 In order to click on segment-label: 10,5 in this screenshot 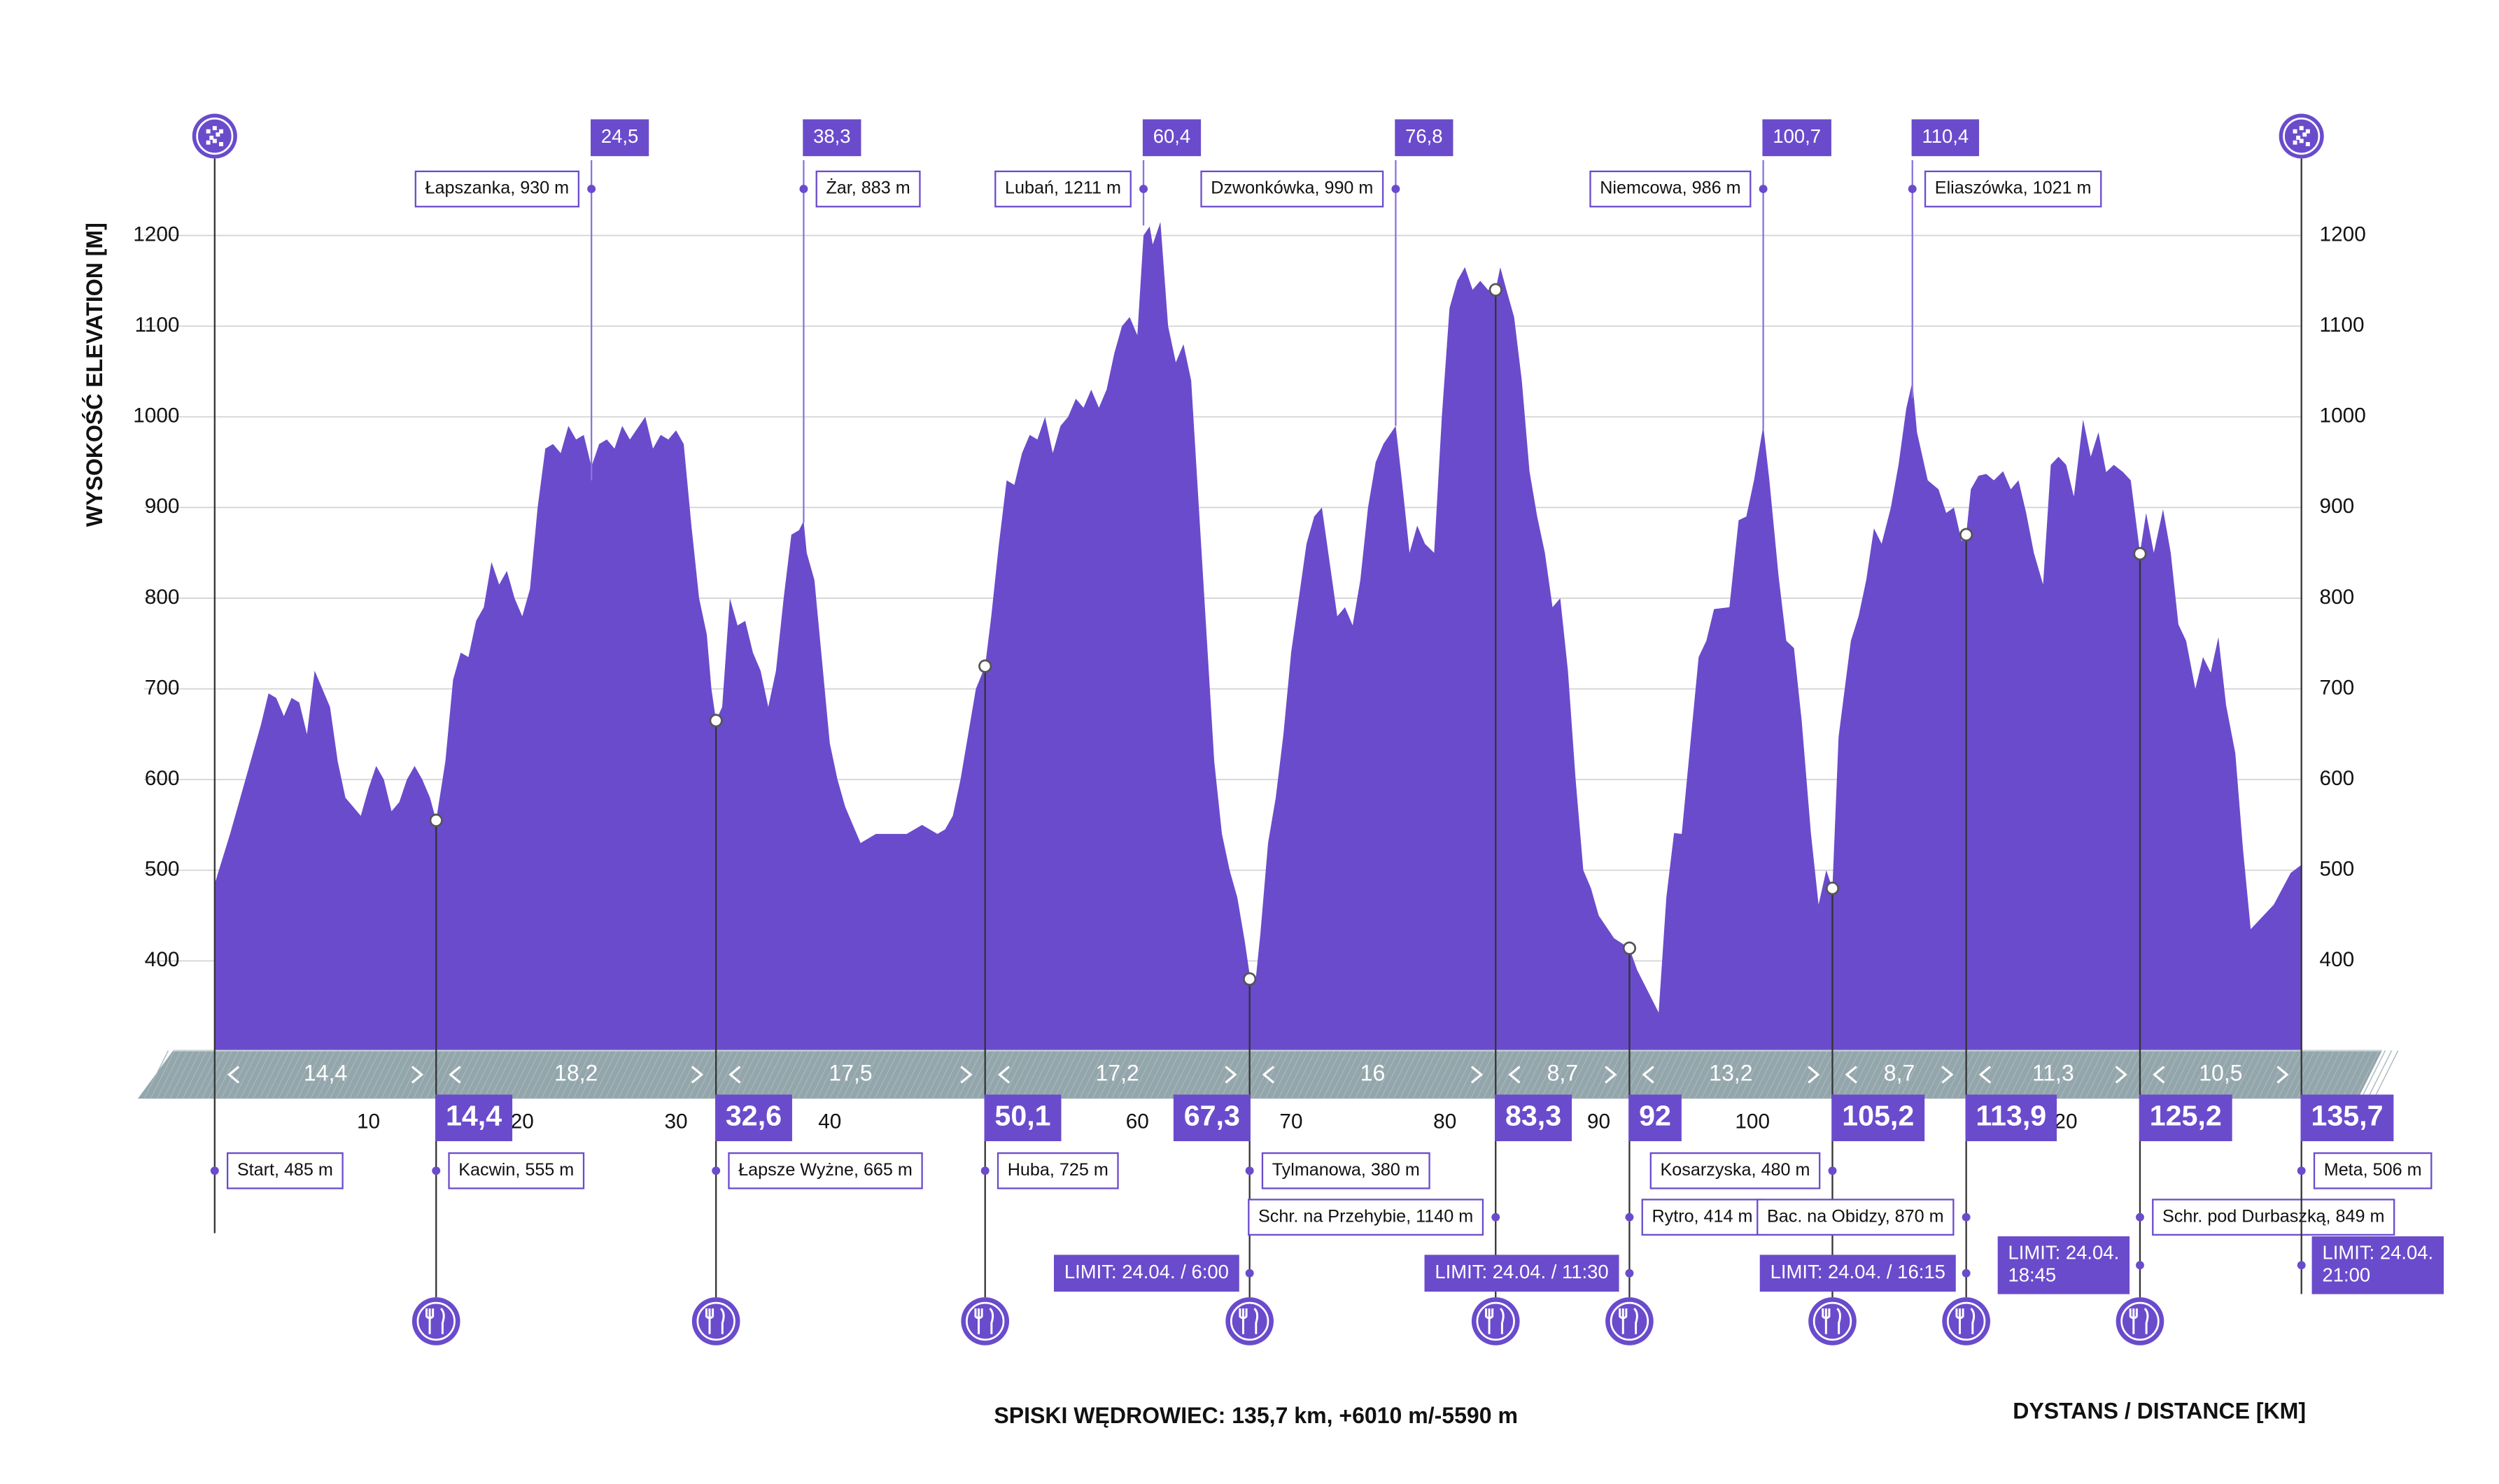, I will do `click(2220, 1073)`.